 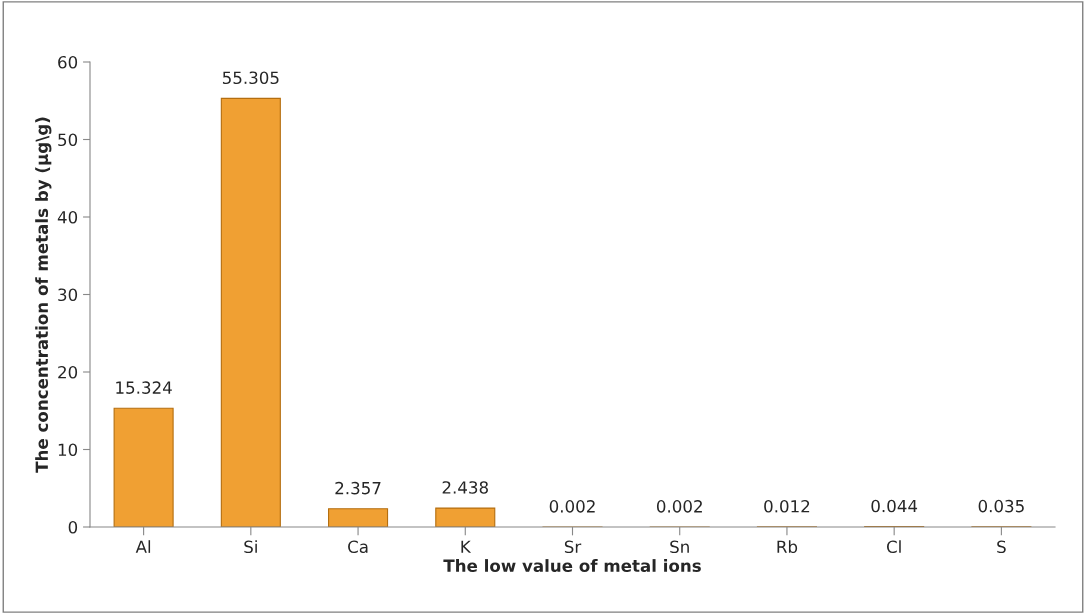 I want to click on x-tick-label: Cl, so click(x=893, y=547).